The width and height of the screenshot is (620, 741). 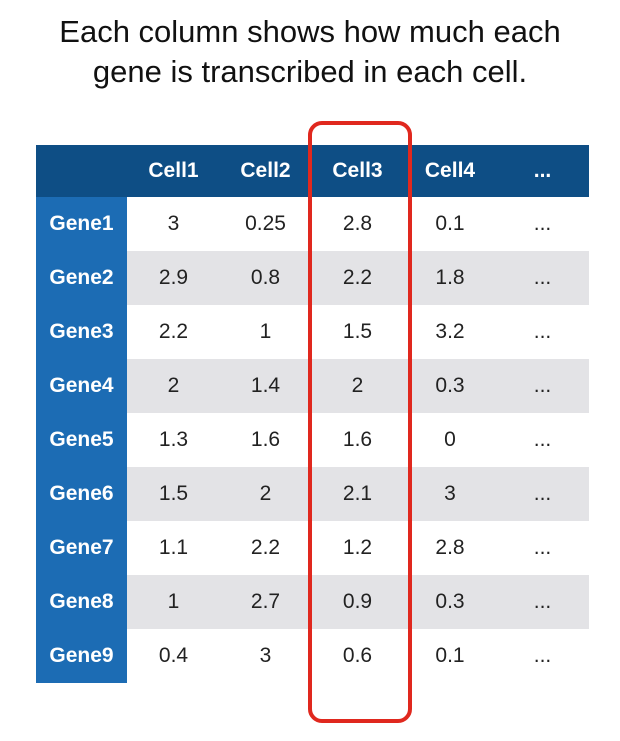 I want to click on column-header-cell4: Cell4, so click(x=450, y=171).